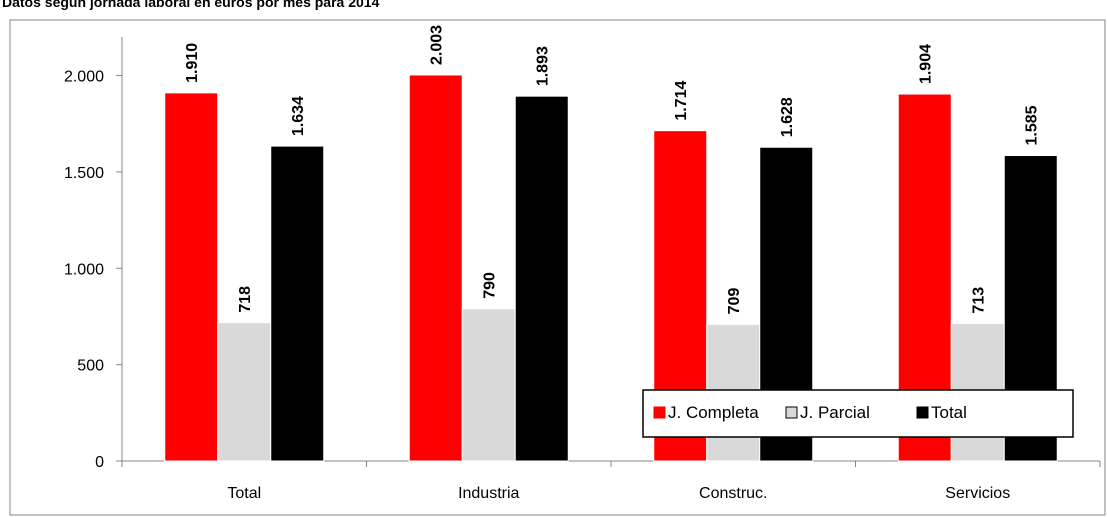  I want to click on x-tick-label: Total, so click(244, 493).